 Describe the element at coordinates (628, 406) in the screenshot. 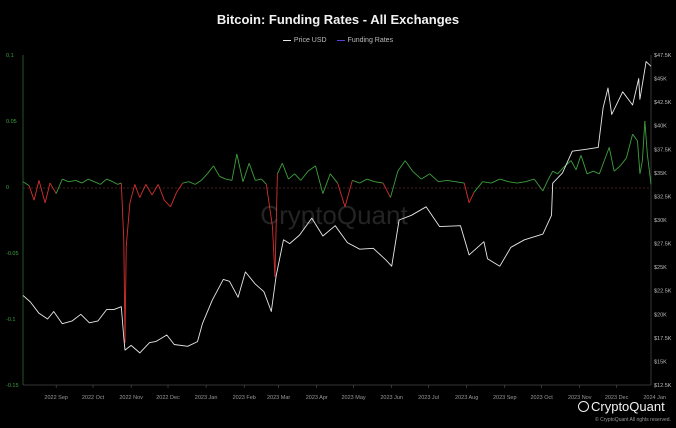

I see `logo-text: CryptoQuant` at that location.